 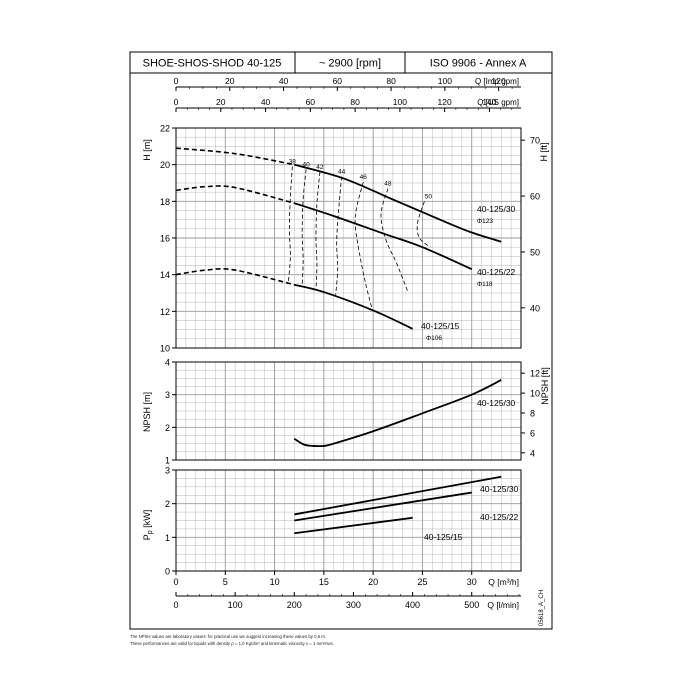 What do you see at coordinates (485, 284) in the screenshot?
I see `impeller-diameter-label: Φ118` at bounding box center [485, 284].